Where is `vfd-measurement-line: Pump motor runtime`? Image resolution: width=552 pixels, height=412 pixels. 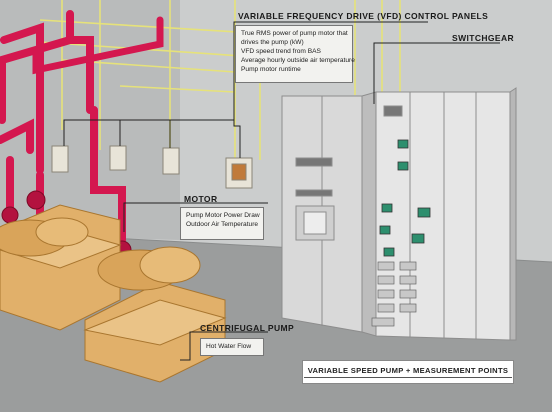
vfd-measurement-line: Pump motor runtime is located at coordinates (271, 69).